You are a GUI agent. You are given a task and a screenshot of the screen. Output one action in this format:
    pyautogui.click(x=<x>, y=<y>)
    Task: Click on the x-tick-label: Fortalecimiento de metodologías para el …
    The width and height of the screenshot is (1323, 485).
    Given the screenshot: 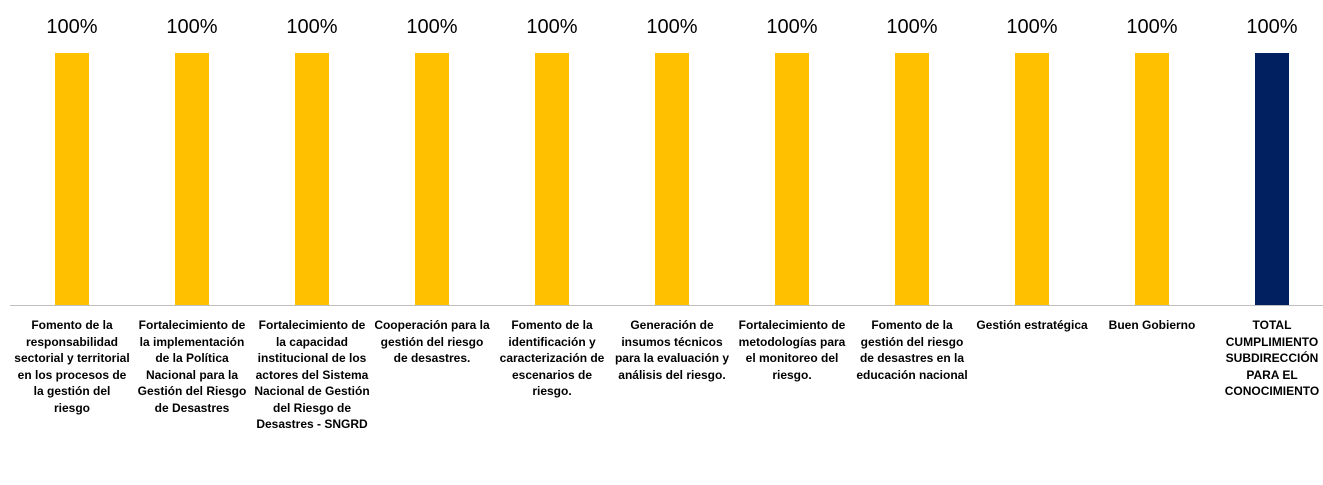 What is the action you would take?
    pyautogui.click(x=792, y=350)
    